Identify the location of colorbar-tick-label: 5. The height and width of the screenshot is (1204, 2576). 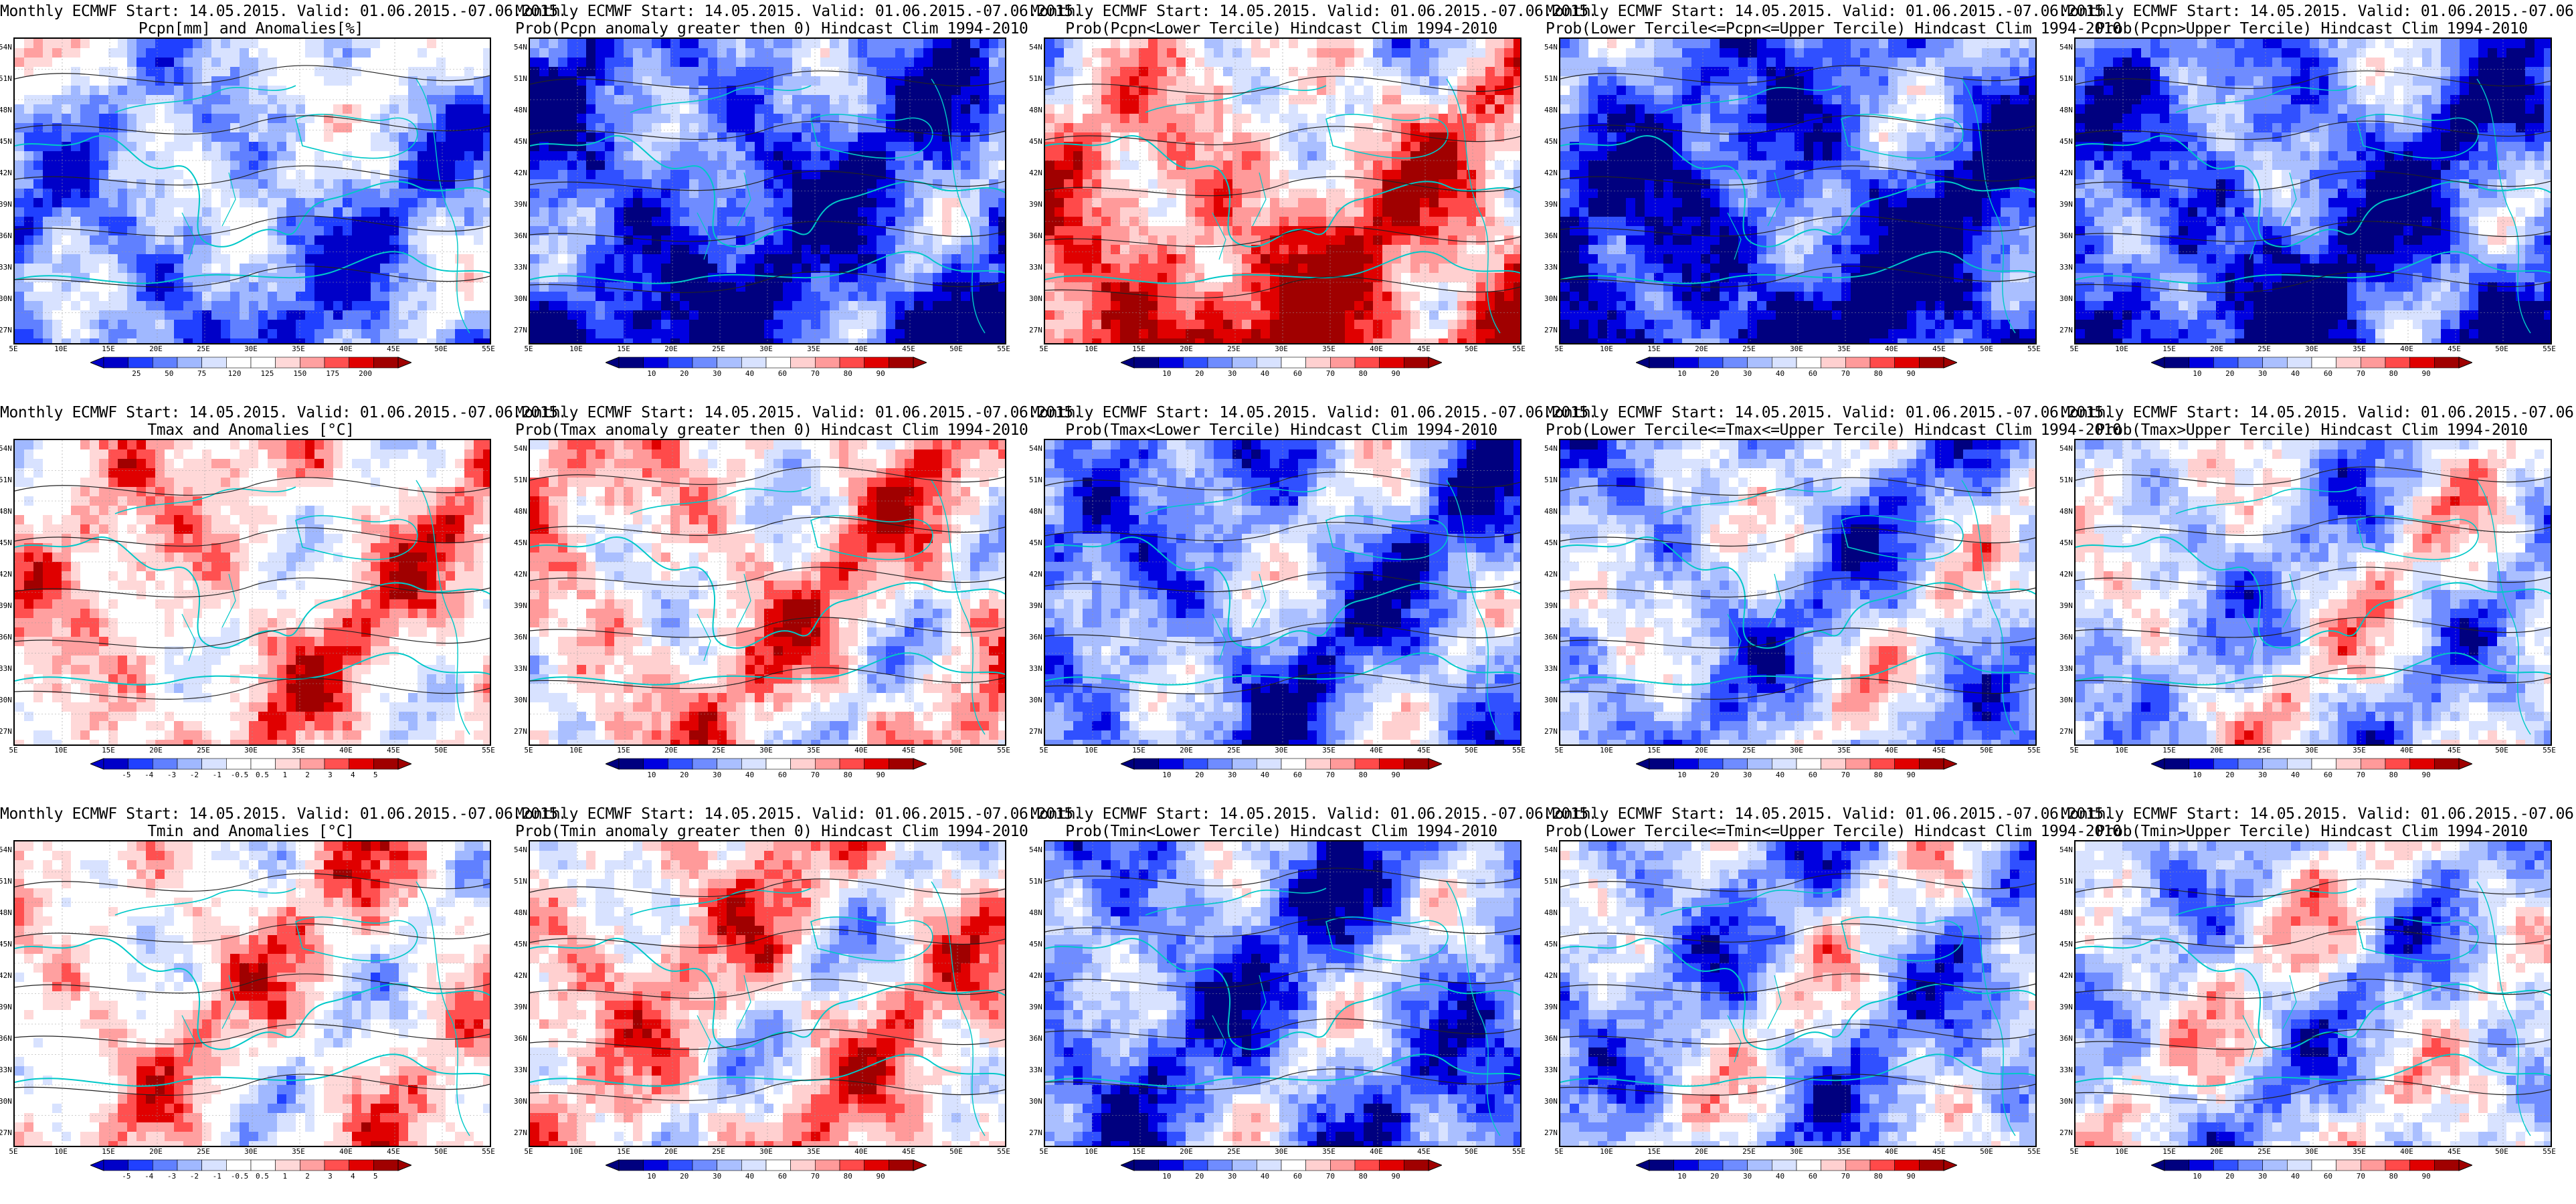
(376, 1176).